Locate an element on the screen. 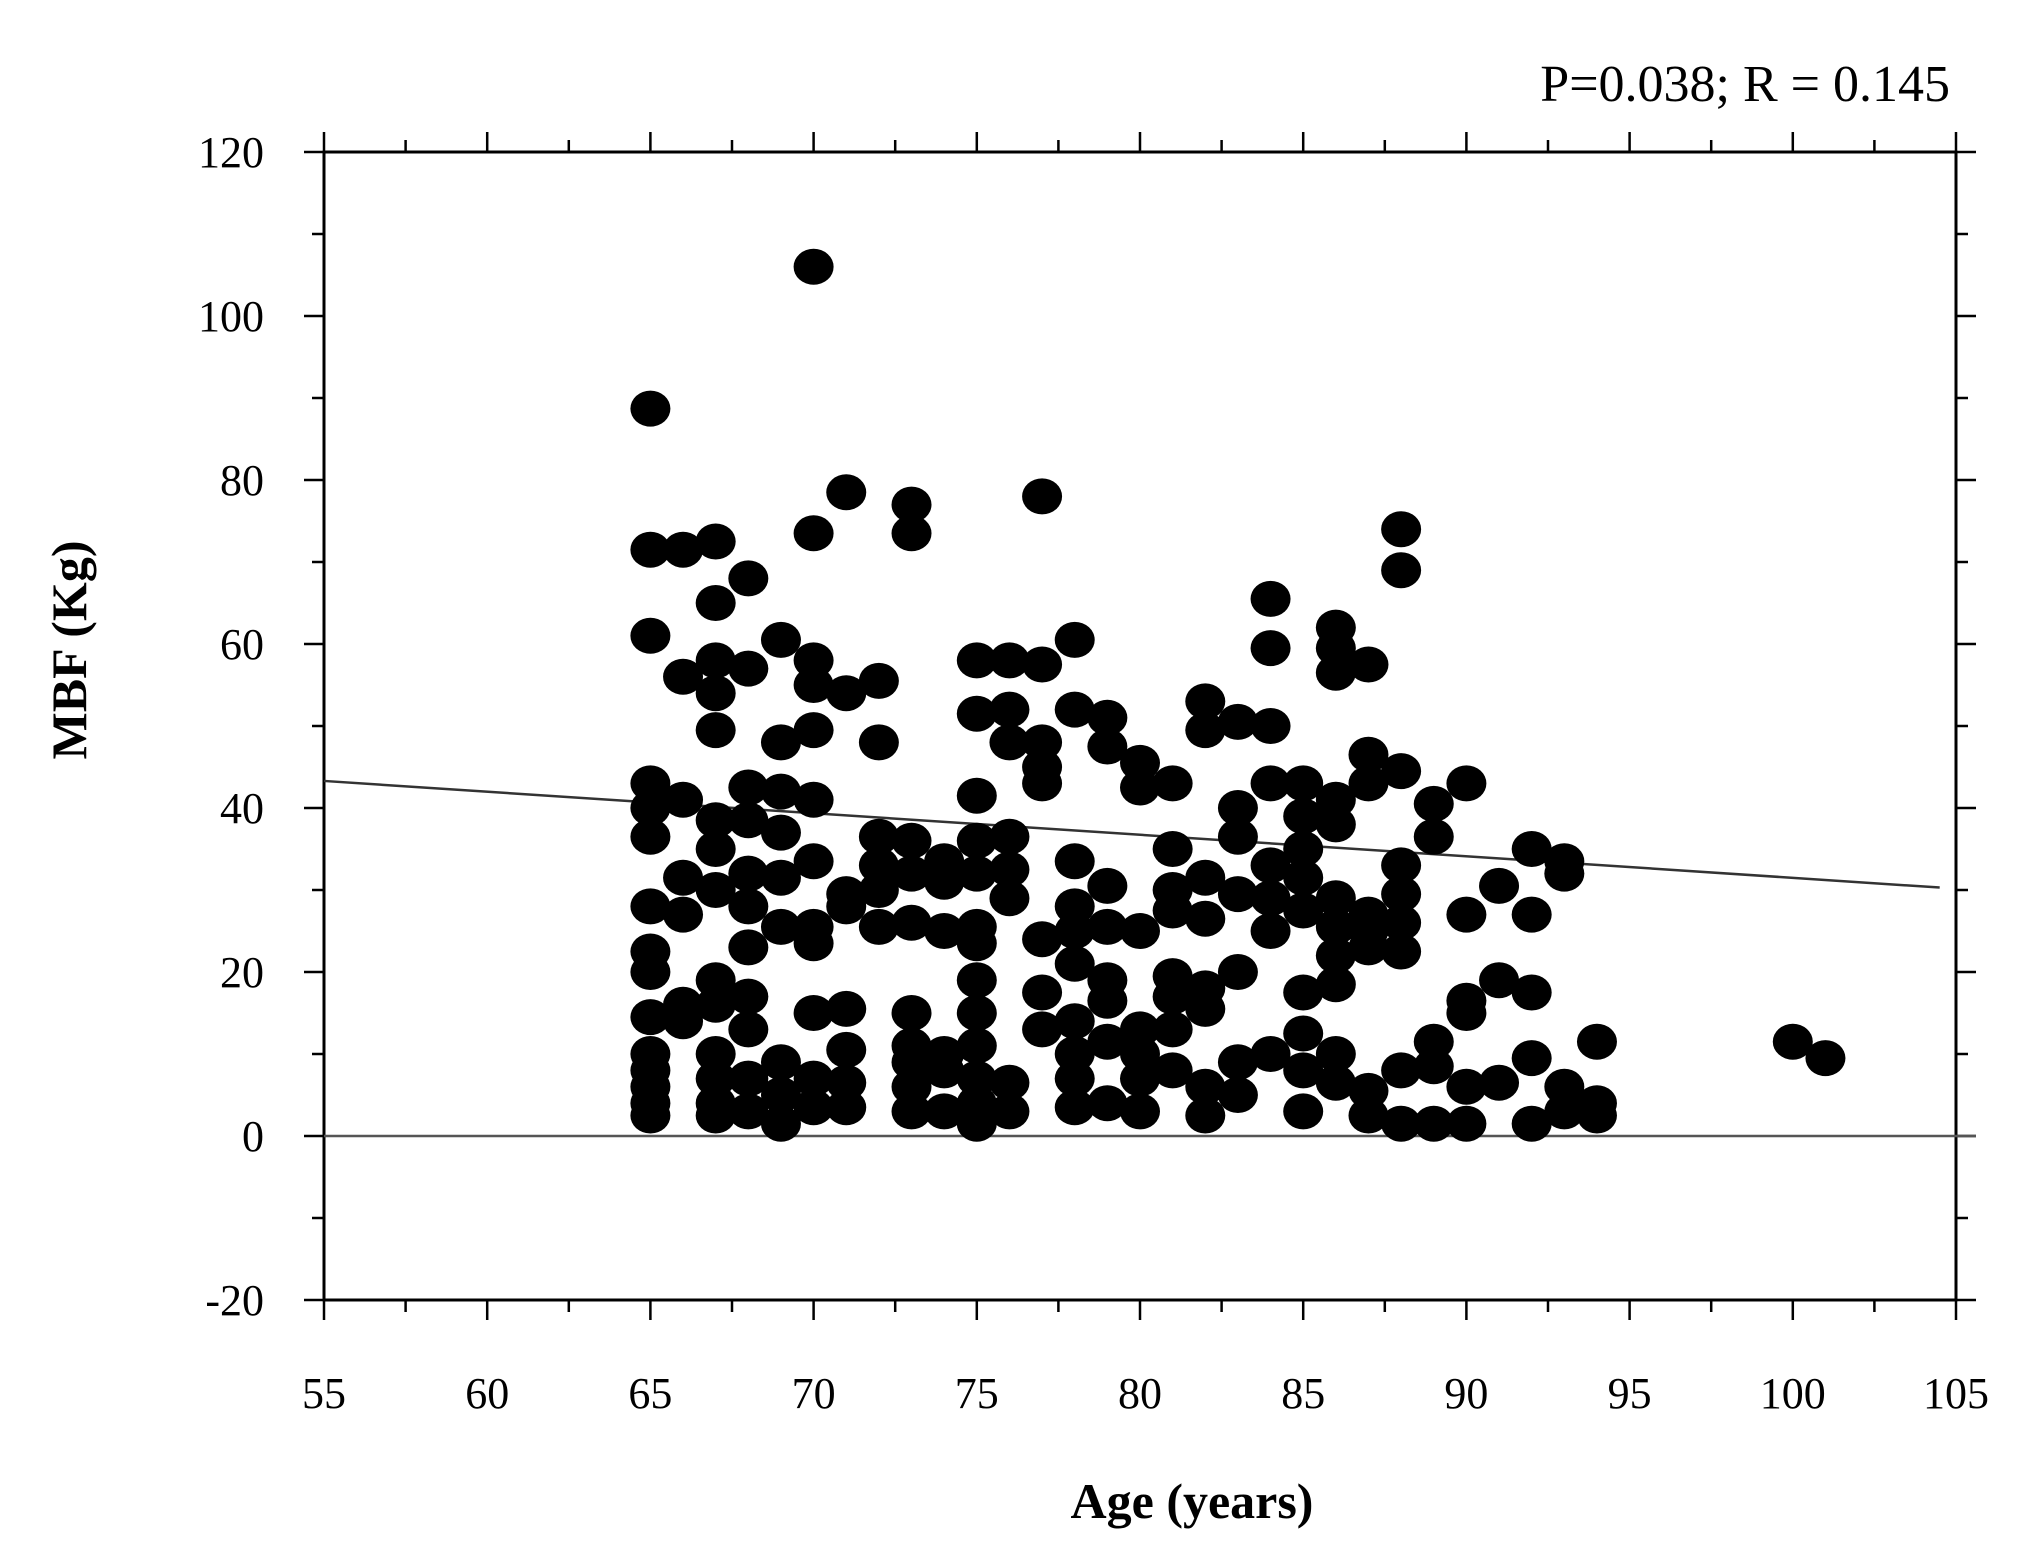  y-tick-label: 20 is located at coordinates (242, 972).